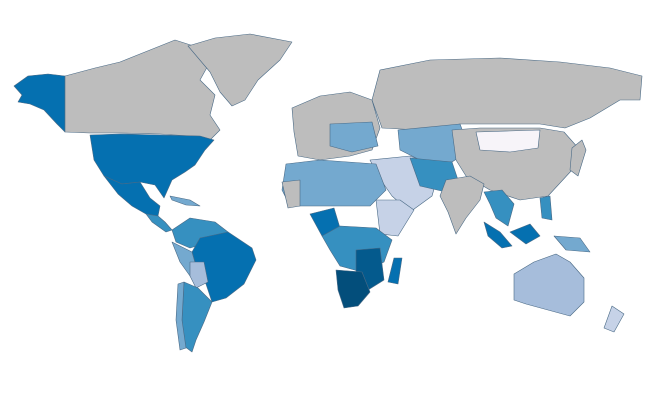 This screenshot has height=402, width=657. I want to click on greenland, so click(240, 70).